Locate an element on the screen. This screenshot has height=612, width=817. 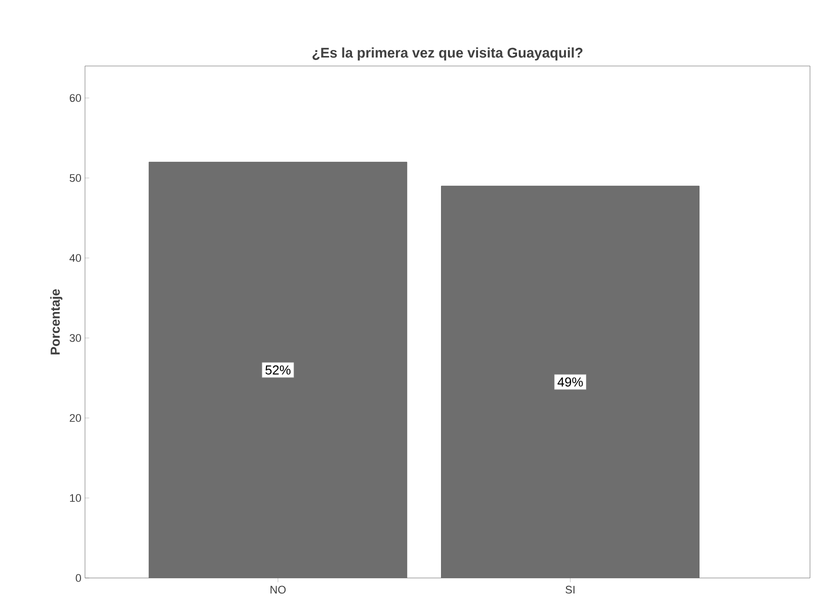
y-tick-label: 50 is located at coordinates (76, 178).